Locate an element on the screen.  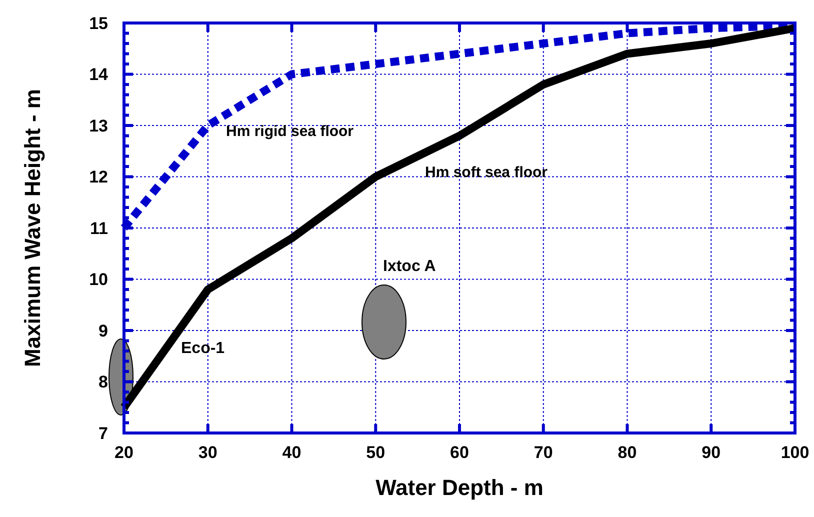
x-tick-label: 90 is located at coordinates (711, 452).